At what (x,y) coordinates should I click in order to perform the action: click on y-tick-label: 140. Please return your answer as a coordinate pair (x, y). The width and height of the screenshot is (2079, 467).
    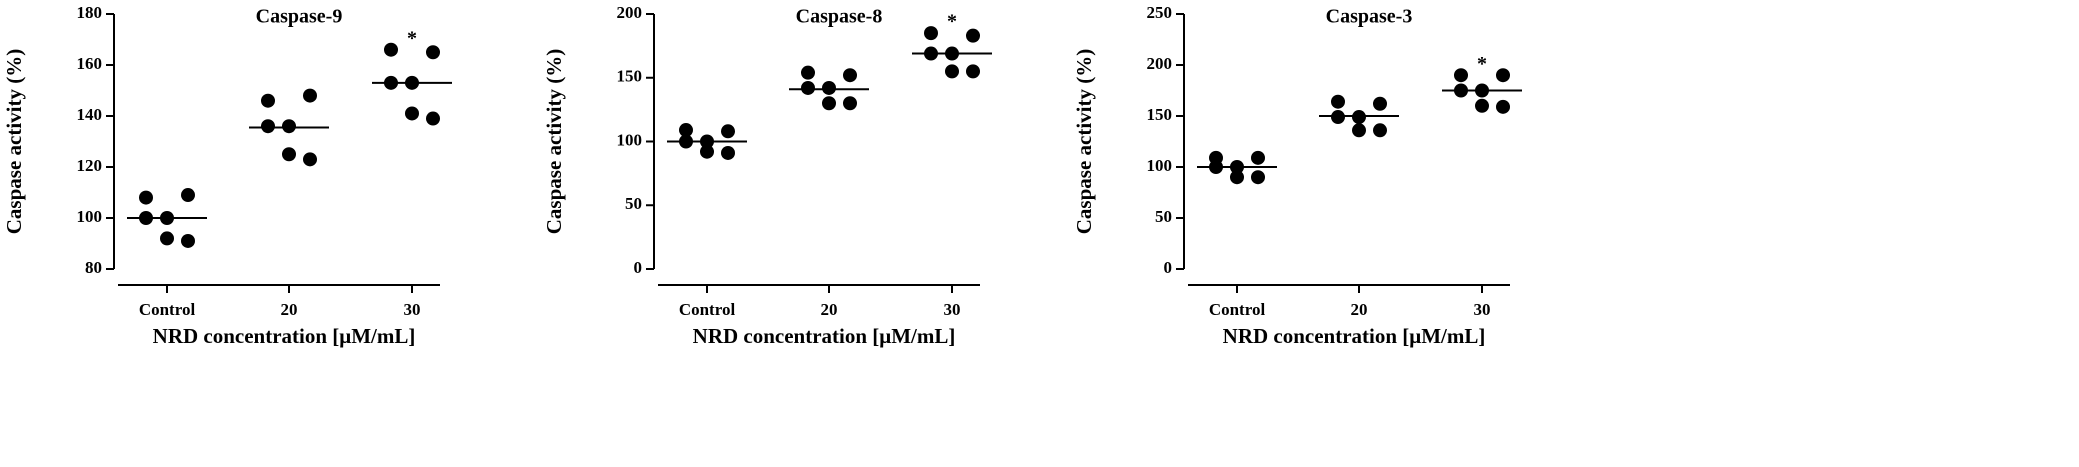
    Looking at the image, I should click on (90, 114).